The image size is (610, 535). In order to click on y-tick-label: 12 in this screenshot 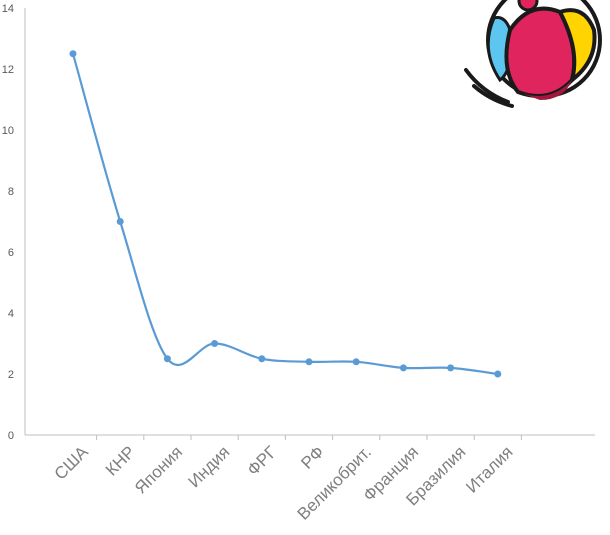, I will do `click(8, 70)`.